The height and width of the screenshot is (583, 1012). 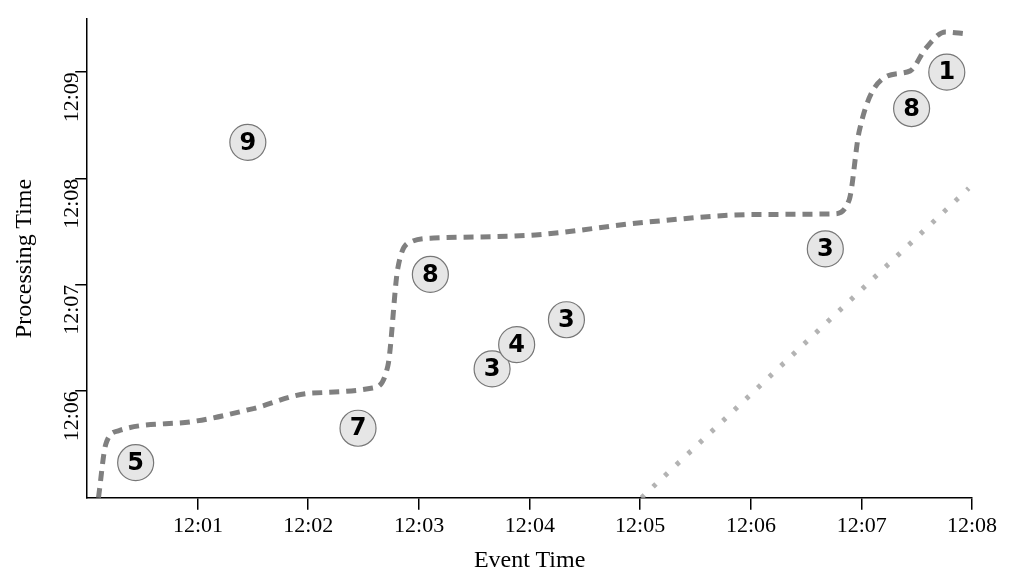 I want to click on x-tick-label: 12:04, so click(x=529, y=524).